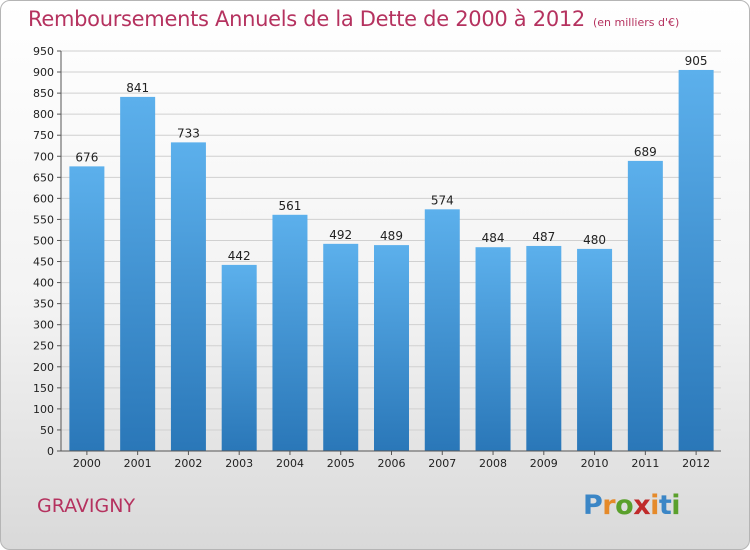  What do you see at coordinates (645, 152) in the screenshot?
I see `bar-value-label: 689` at bounding box center [645, 152].